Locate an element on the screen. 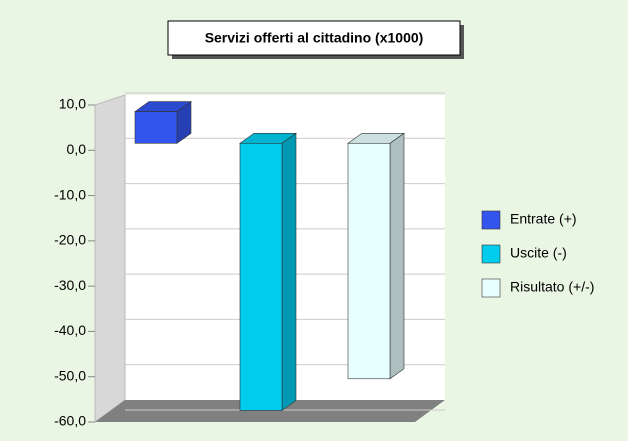  y-tick-label: -60,0 is located at coordinates (70, 421).